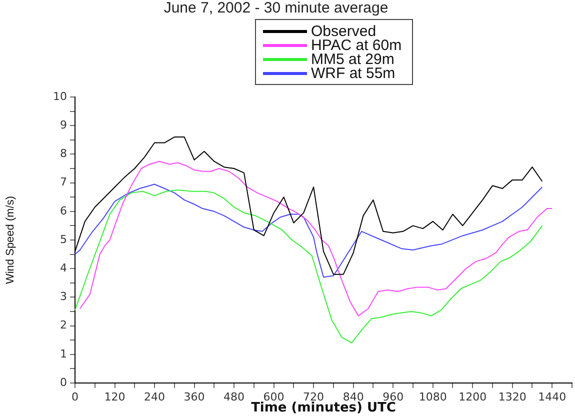  Describe the element at coordinates (552, 397) in the screenshot. I see `x-tick-label: 1440` at that location.